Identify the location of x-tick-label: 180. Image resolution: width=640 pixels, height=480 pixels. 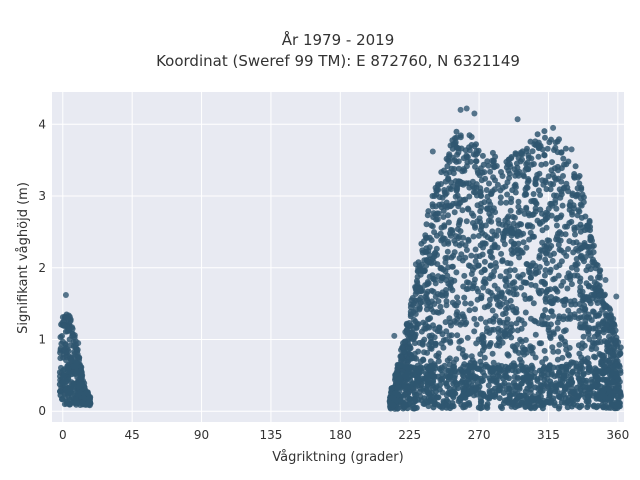
(340, 435).